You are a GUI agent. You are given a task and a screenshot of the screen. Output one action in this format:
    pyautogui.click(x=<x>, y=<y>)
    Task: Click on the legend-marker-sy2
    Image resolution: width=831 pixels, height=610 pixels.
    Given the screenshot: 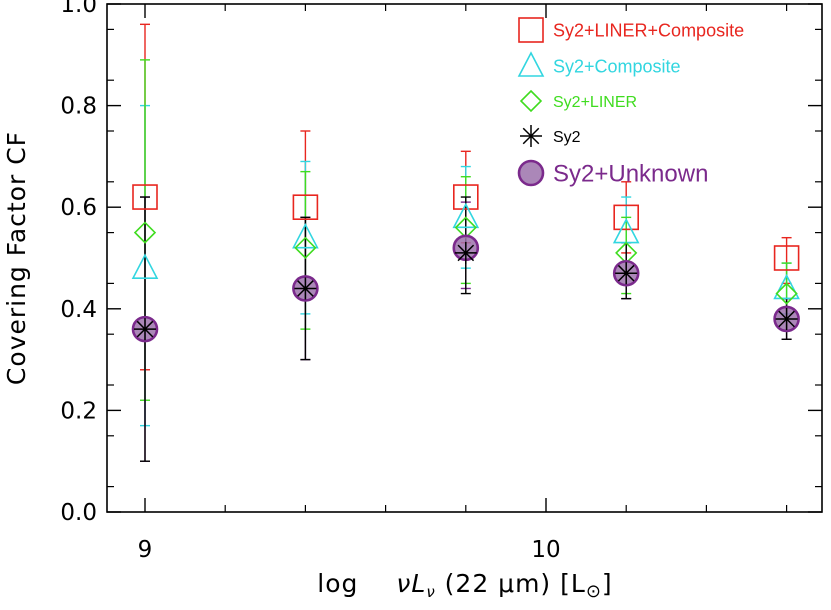 What is the action you would take?
    pyautogui.click(x=531, y=136)
    